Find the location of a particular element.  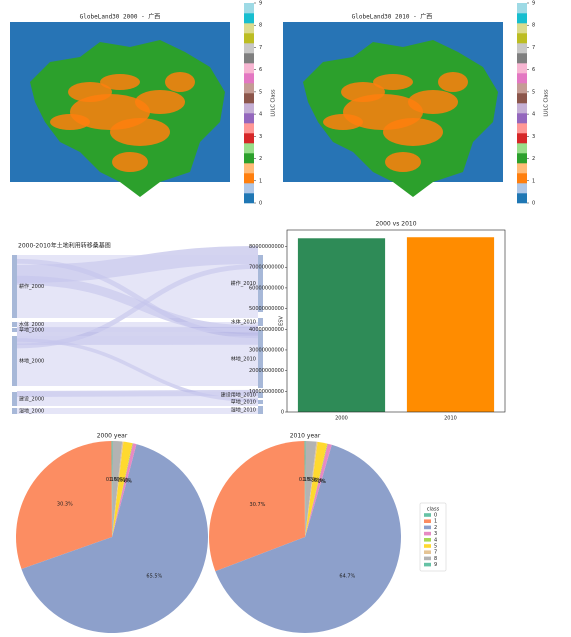

map-title: GlobeLand30 2010 - 广西 is located at coordinates (392, 17).